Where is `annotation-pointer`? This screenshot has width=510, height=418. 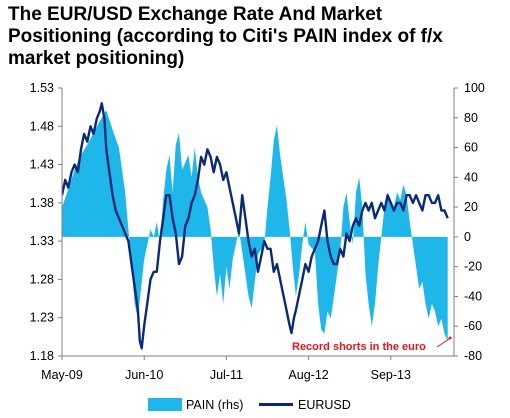
annotation-pointer is located at coordinates (443, 343).